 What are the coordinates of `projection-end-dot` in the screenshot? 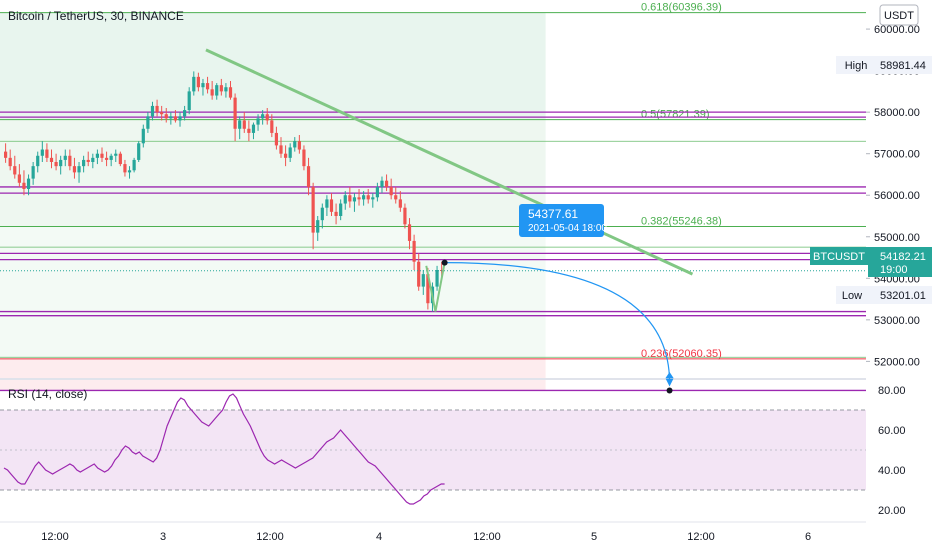 It's located at (669, 390).